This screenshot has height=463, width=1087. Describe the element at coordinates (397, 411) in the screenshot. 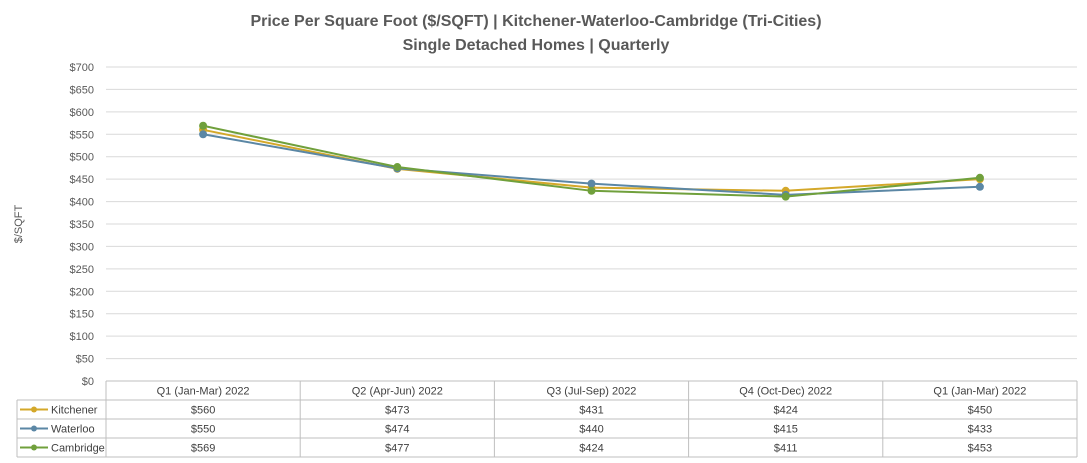

I see `data-label: $473` at that location.